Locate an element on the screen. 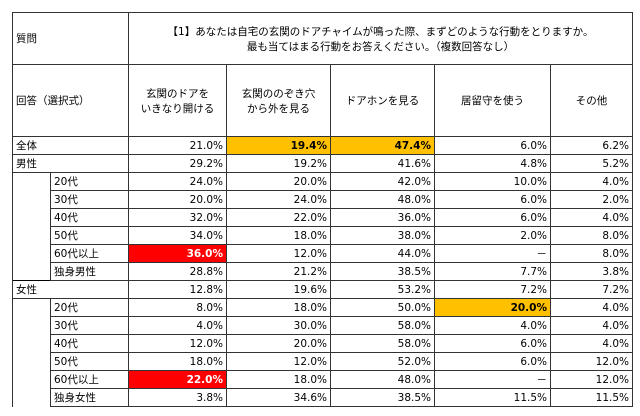 The height and width of the screenshot is (416, 640). value-cell: 12.8% is located at coordinates (177, 289).